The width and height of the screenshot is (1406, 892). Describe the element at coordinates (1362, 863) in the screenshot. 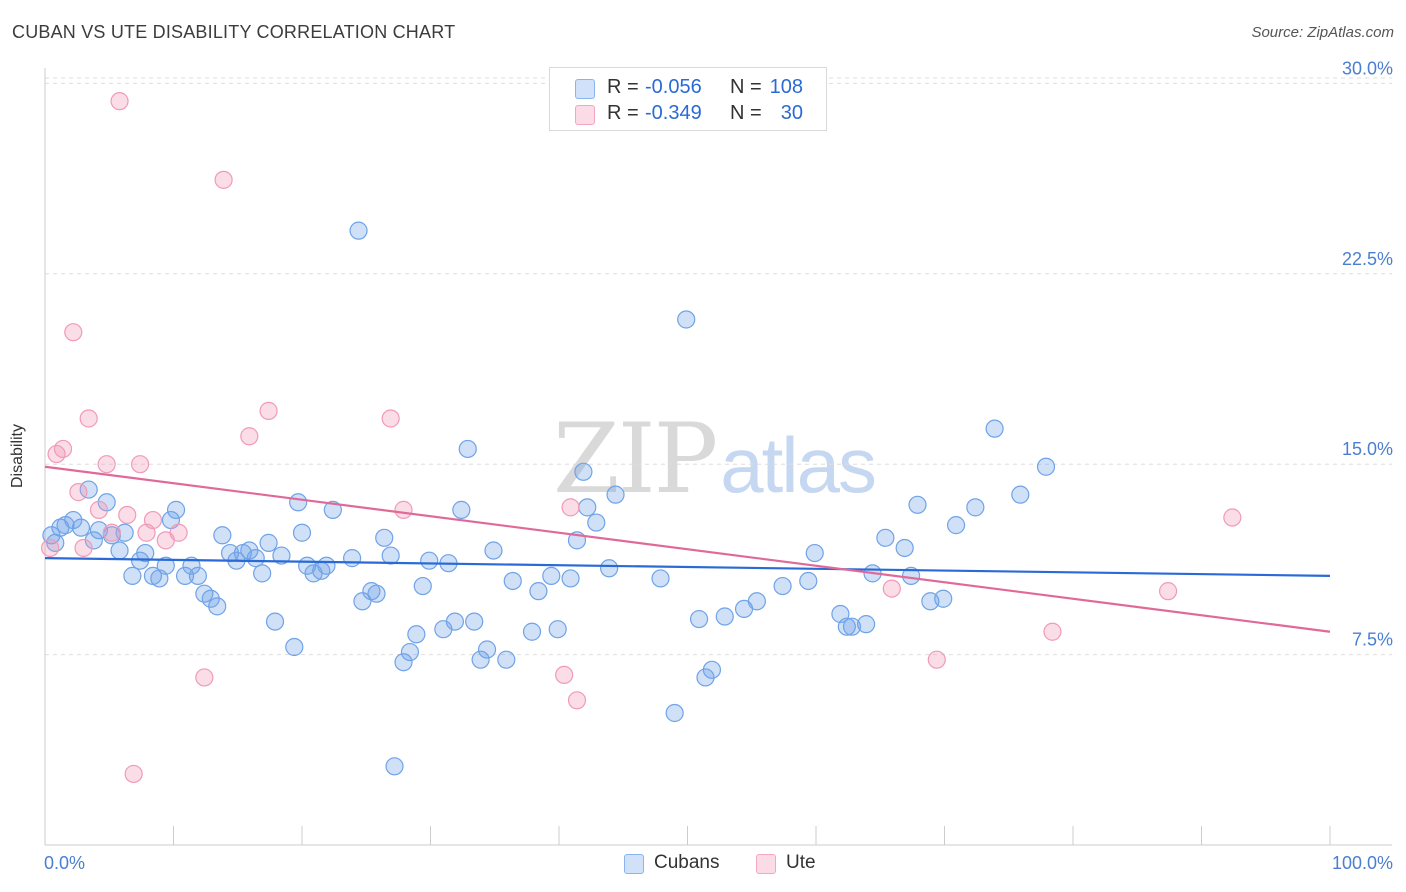

I see `x-tick-label-max: 100.0%` at that location.